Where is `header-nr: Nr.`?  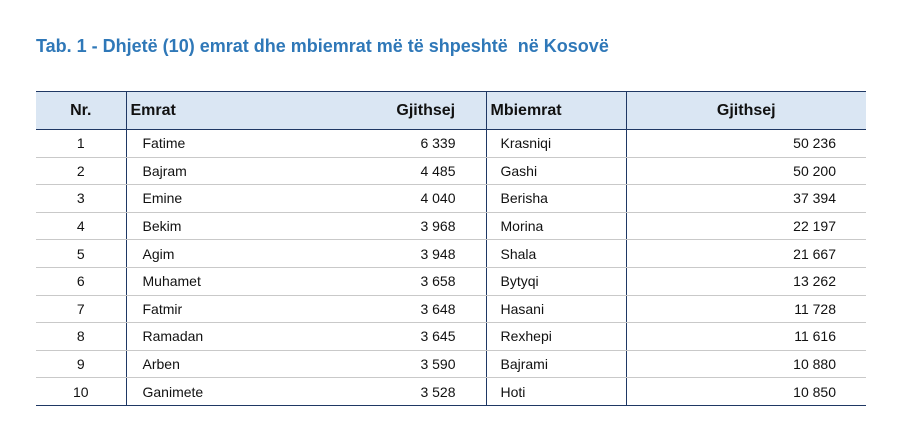 header-nr: Nr. is located at coordinates (81, 110).